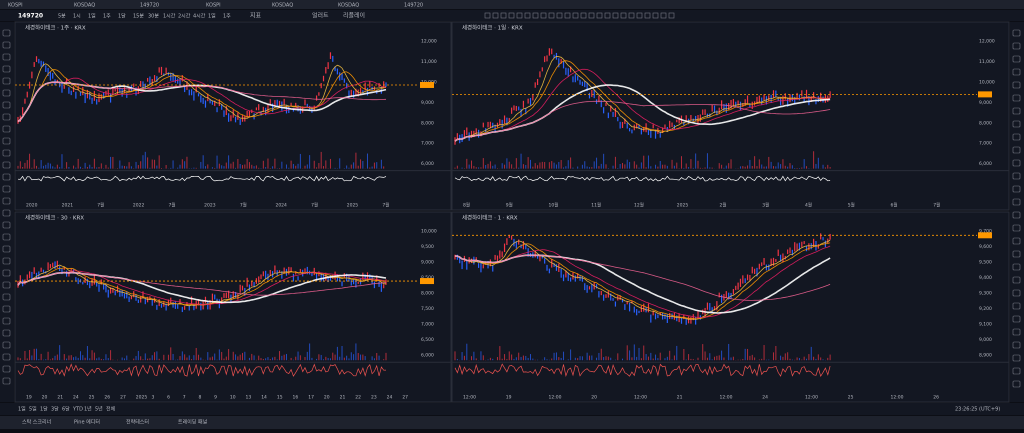 The image size is (1024, 433). Describe the element at coordinates (22, 409) in the screenshot. I see `range-button: 1일` at that location.